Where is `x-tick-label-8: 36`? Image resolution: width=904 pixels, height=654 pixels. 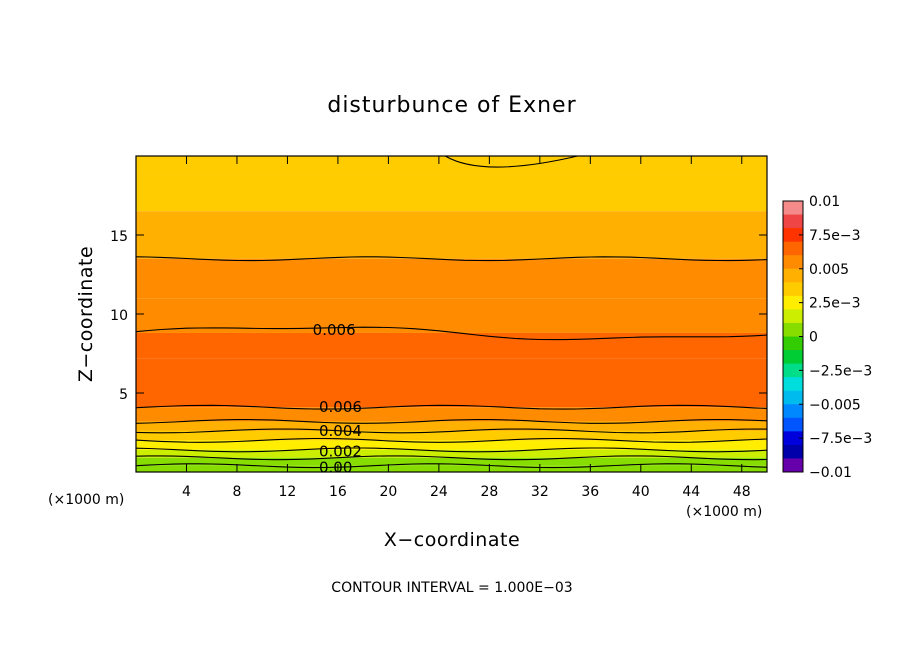 x-tick-label-8: 36 is located at coordinates (590, 492).